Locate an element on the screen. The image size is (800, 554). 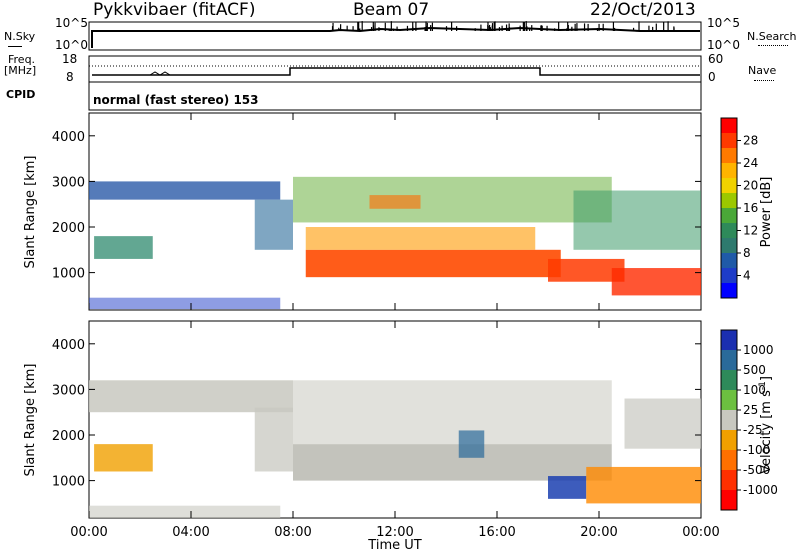
velocity-colorbar-label-sup: -1 is located at coordinates (763, 385).